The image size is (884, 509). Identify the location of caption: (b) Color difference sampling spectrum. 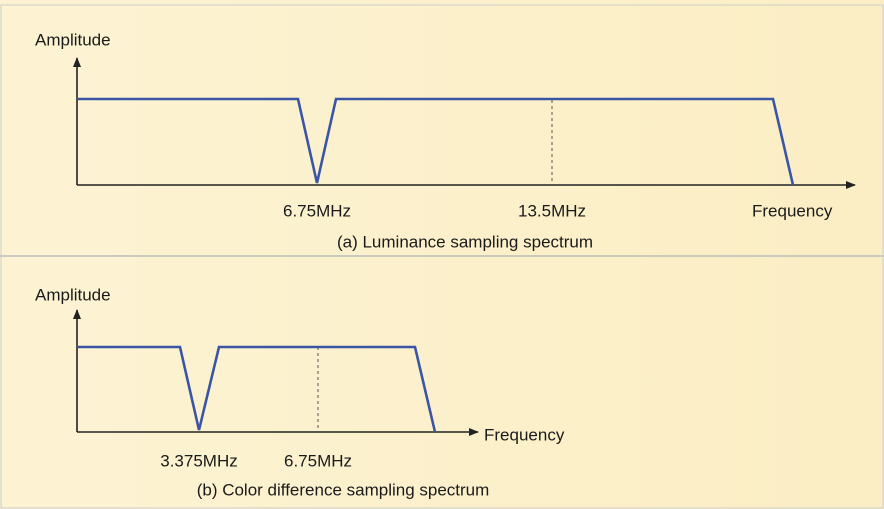
(343, 489).